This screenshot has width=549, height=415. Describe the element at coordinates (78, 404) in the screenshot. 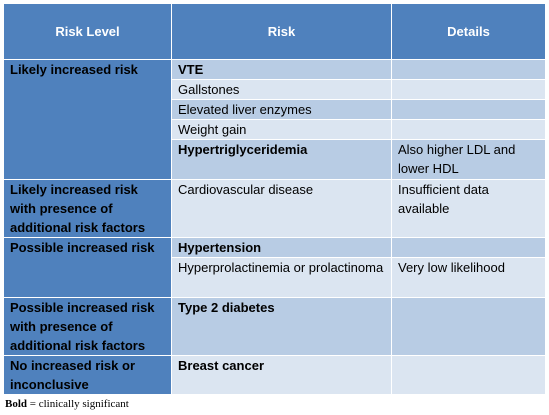

I see `footnote-text: = clinically significant` at that location.